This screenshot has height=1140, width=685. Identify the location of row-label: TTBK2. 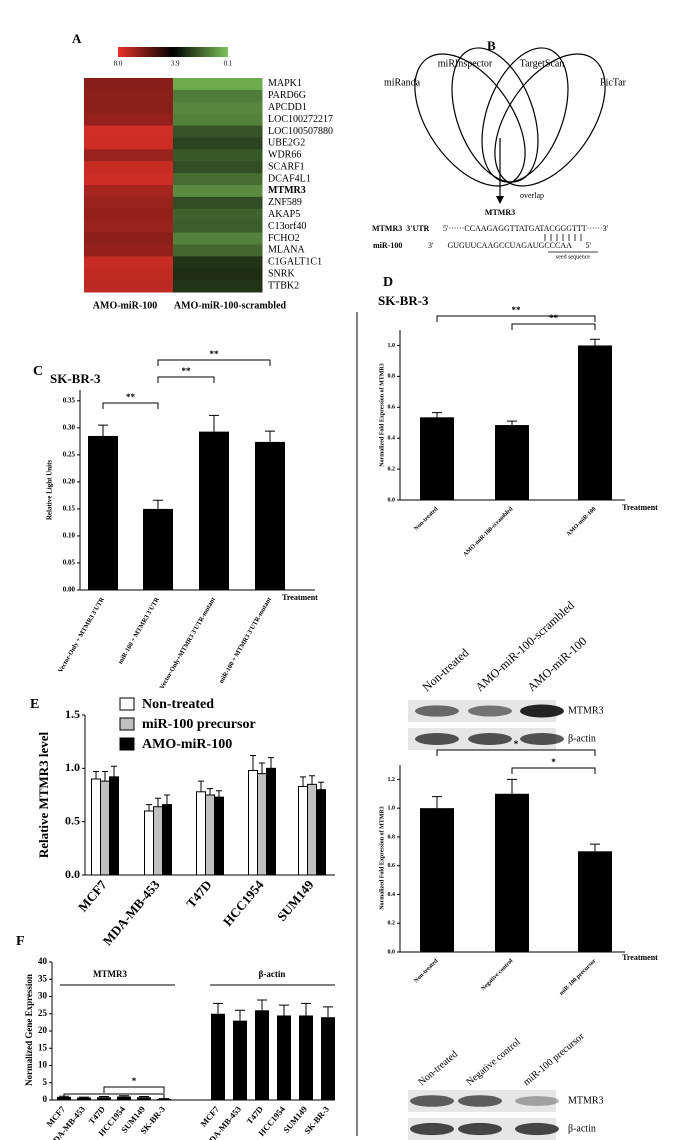
(283, 285).